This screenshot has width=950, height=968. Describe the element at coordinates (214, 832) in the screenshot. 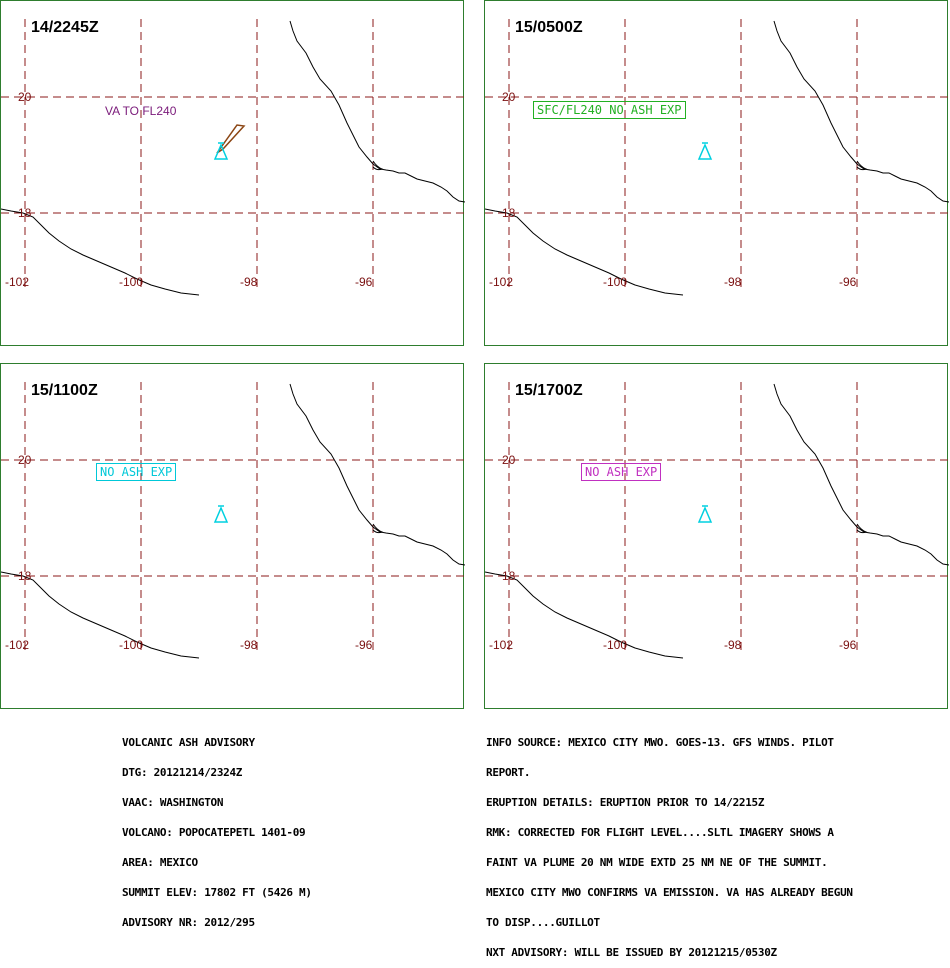

I see `advisory-line: VOLCANO: POPOCATEPETL 1401-09` at that location.